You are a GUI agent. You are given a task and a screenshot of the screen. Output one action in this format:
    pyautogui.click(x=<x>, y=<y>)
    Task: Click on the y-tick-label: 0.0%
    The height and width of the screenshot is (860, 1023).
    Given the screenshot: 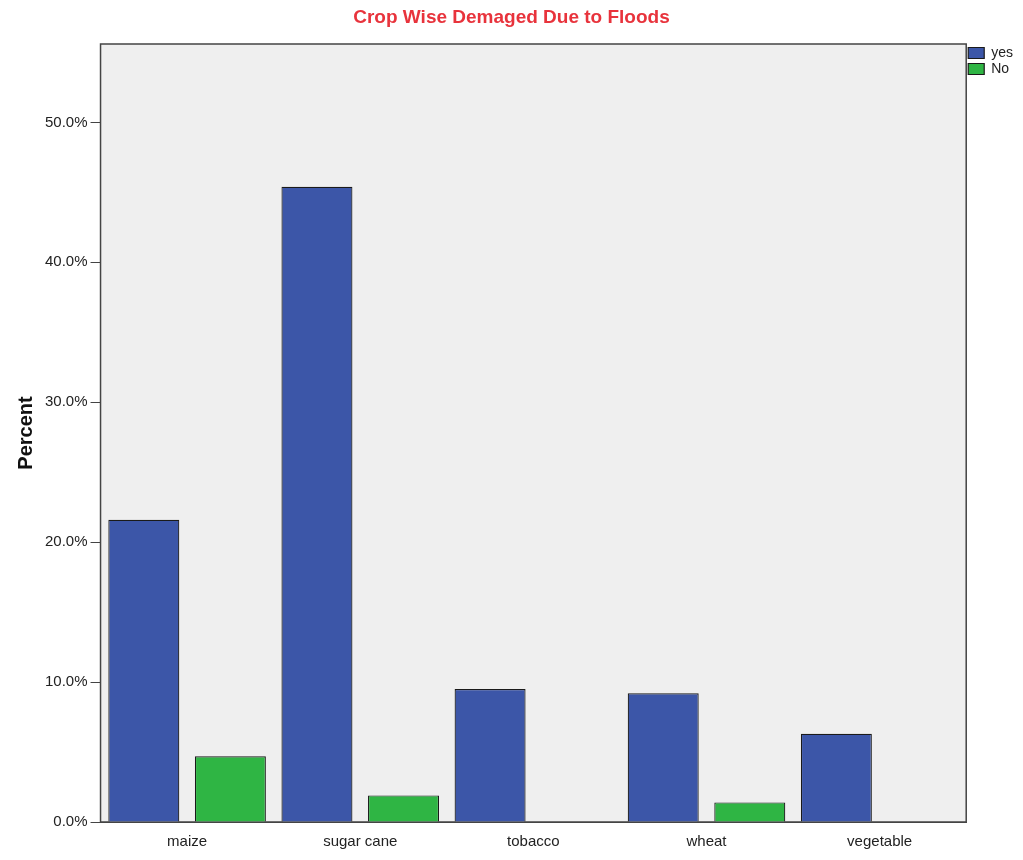 What is the action you would take?
    pyautogui.click(x=70, y=821)
    